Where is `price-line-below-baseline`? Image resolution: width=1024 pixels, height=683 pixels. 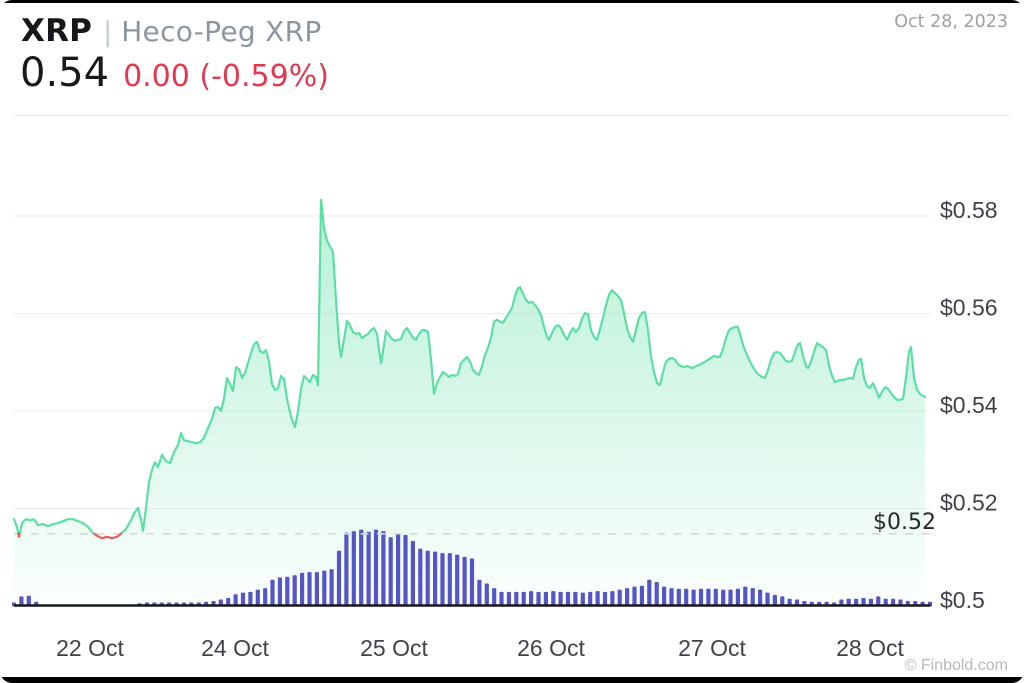
price-line-below-baseline is located at coordinates (70, 536).